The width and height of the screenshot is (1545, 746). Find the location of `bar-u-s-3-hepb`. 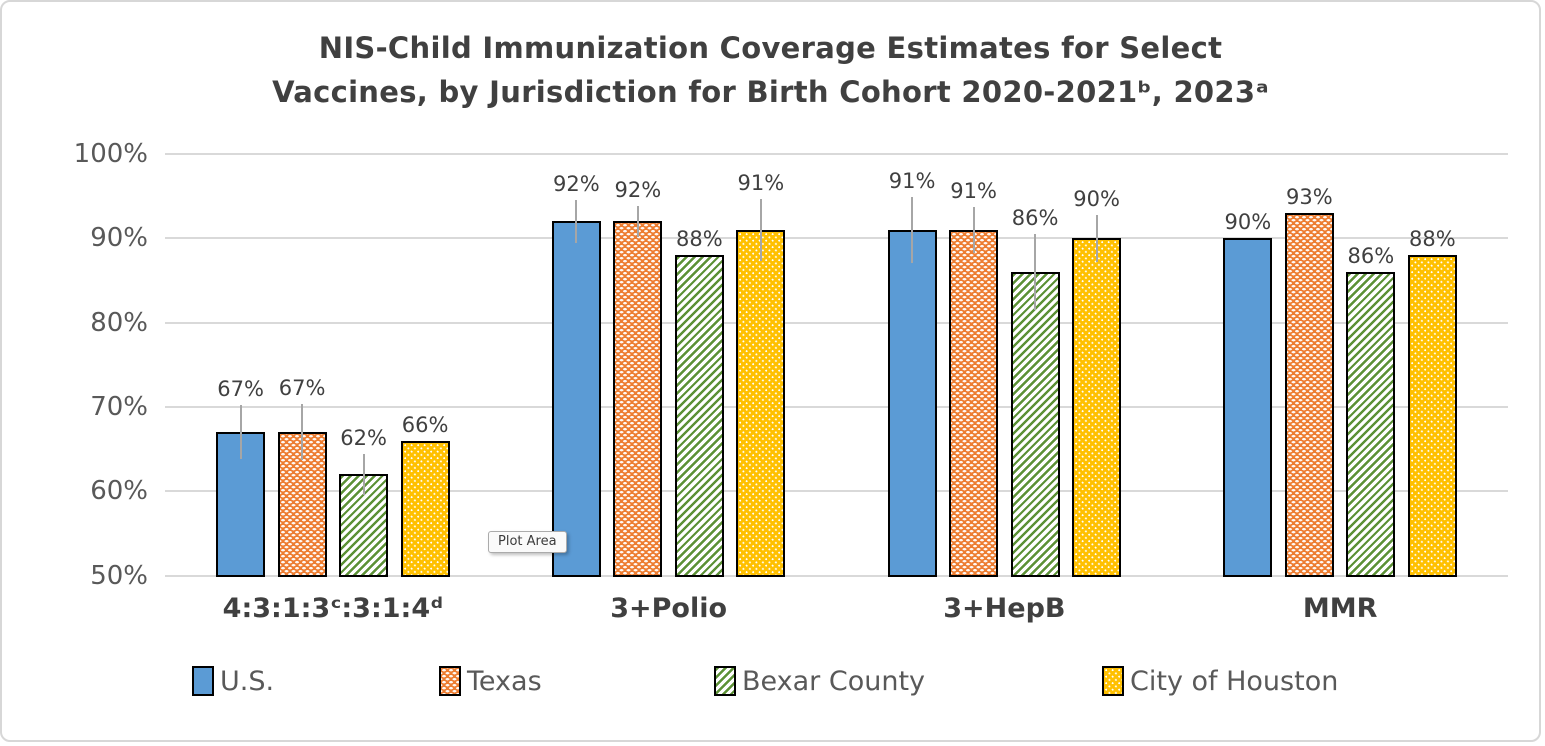

bar-u-s-3-hepb is located at coordinates (912, 403).